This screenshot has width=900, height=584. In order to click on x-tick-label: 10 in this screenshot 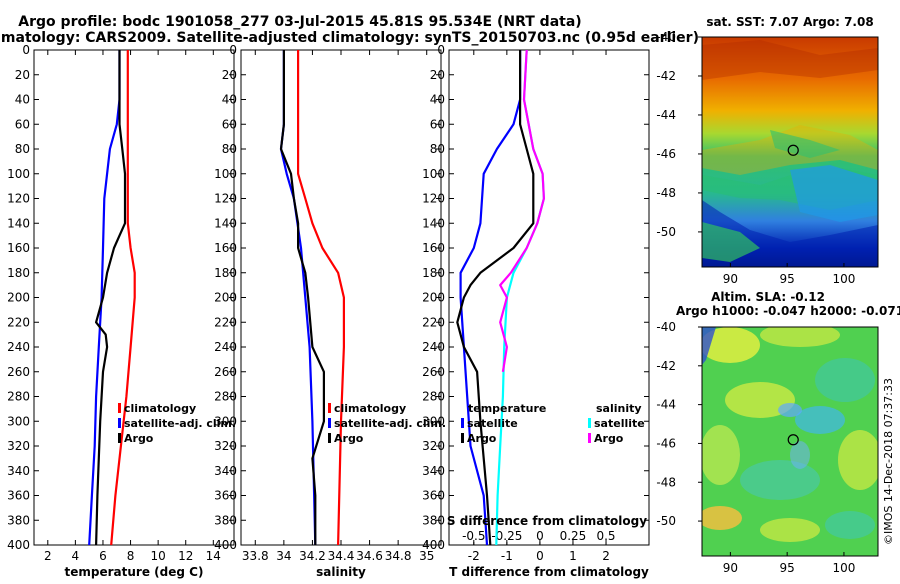, I will do `click(157, 556)`.